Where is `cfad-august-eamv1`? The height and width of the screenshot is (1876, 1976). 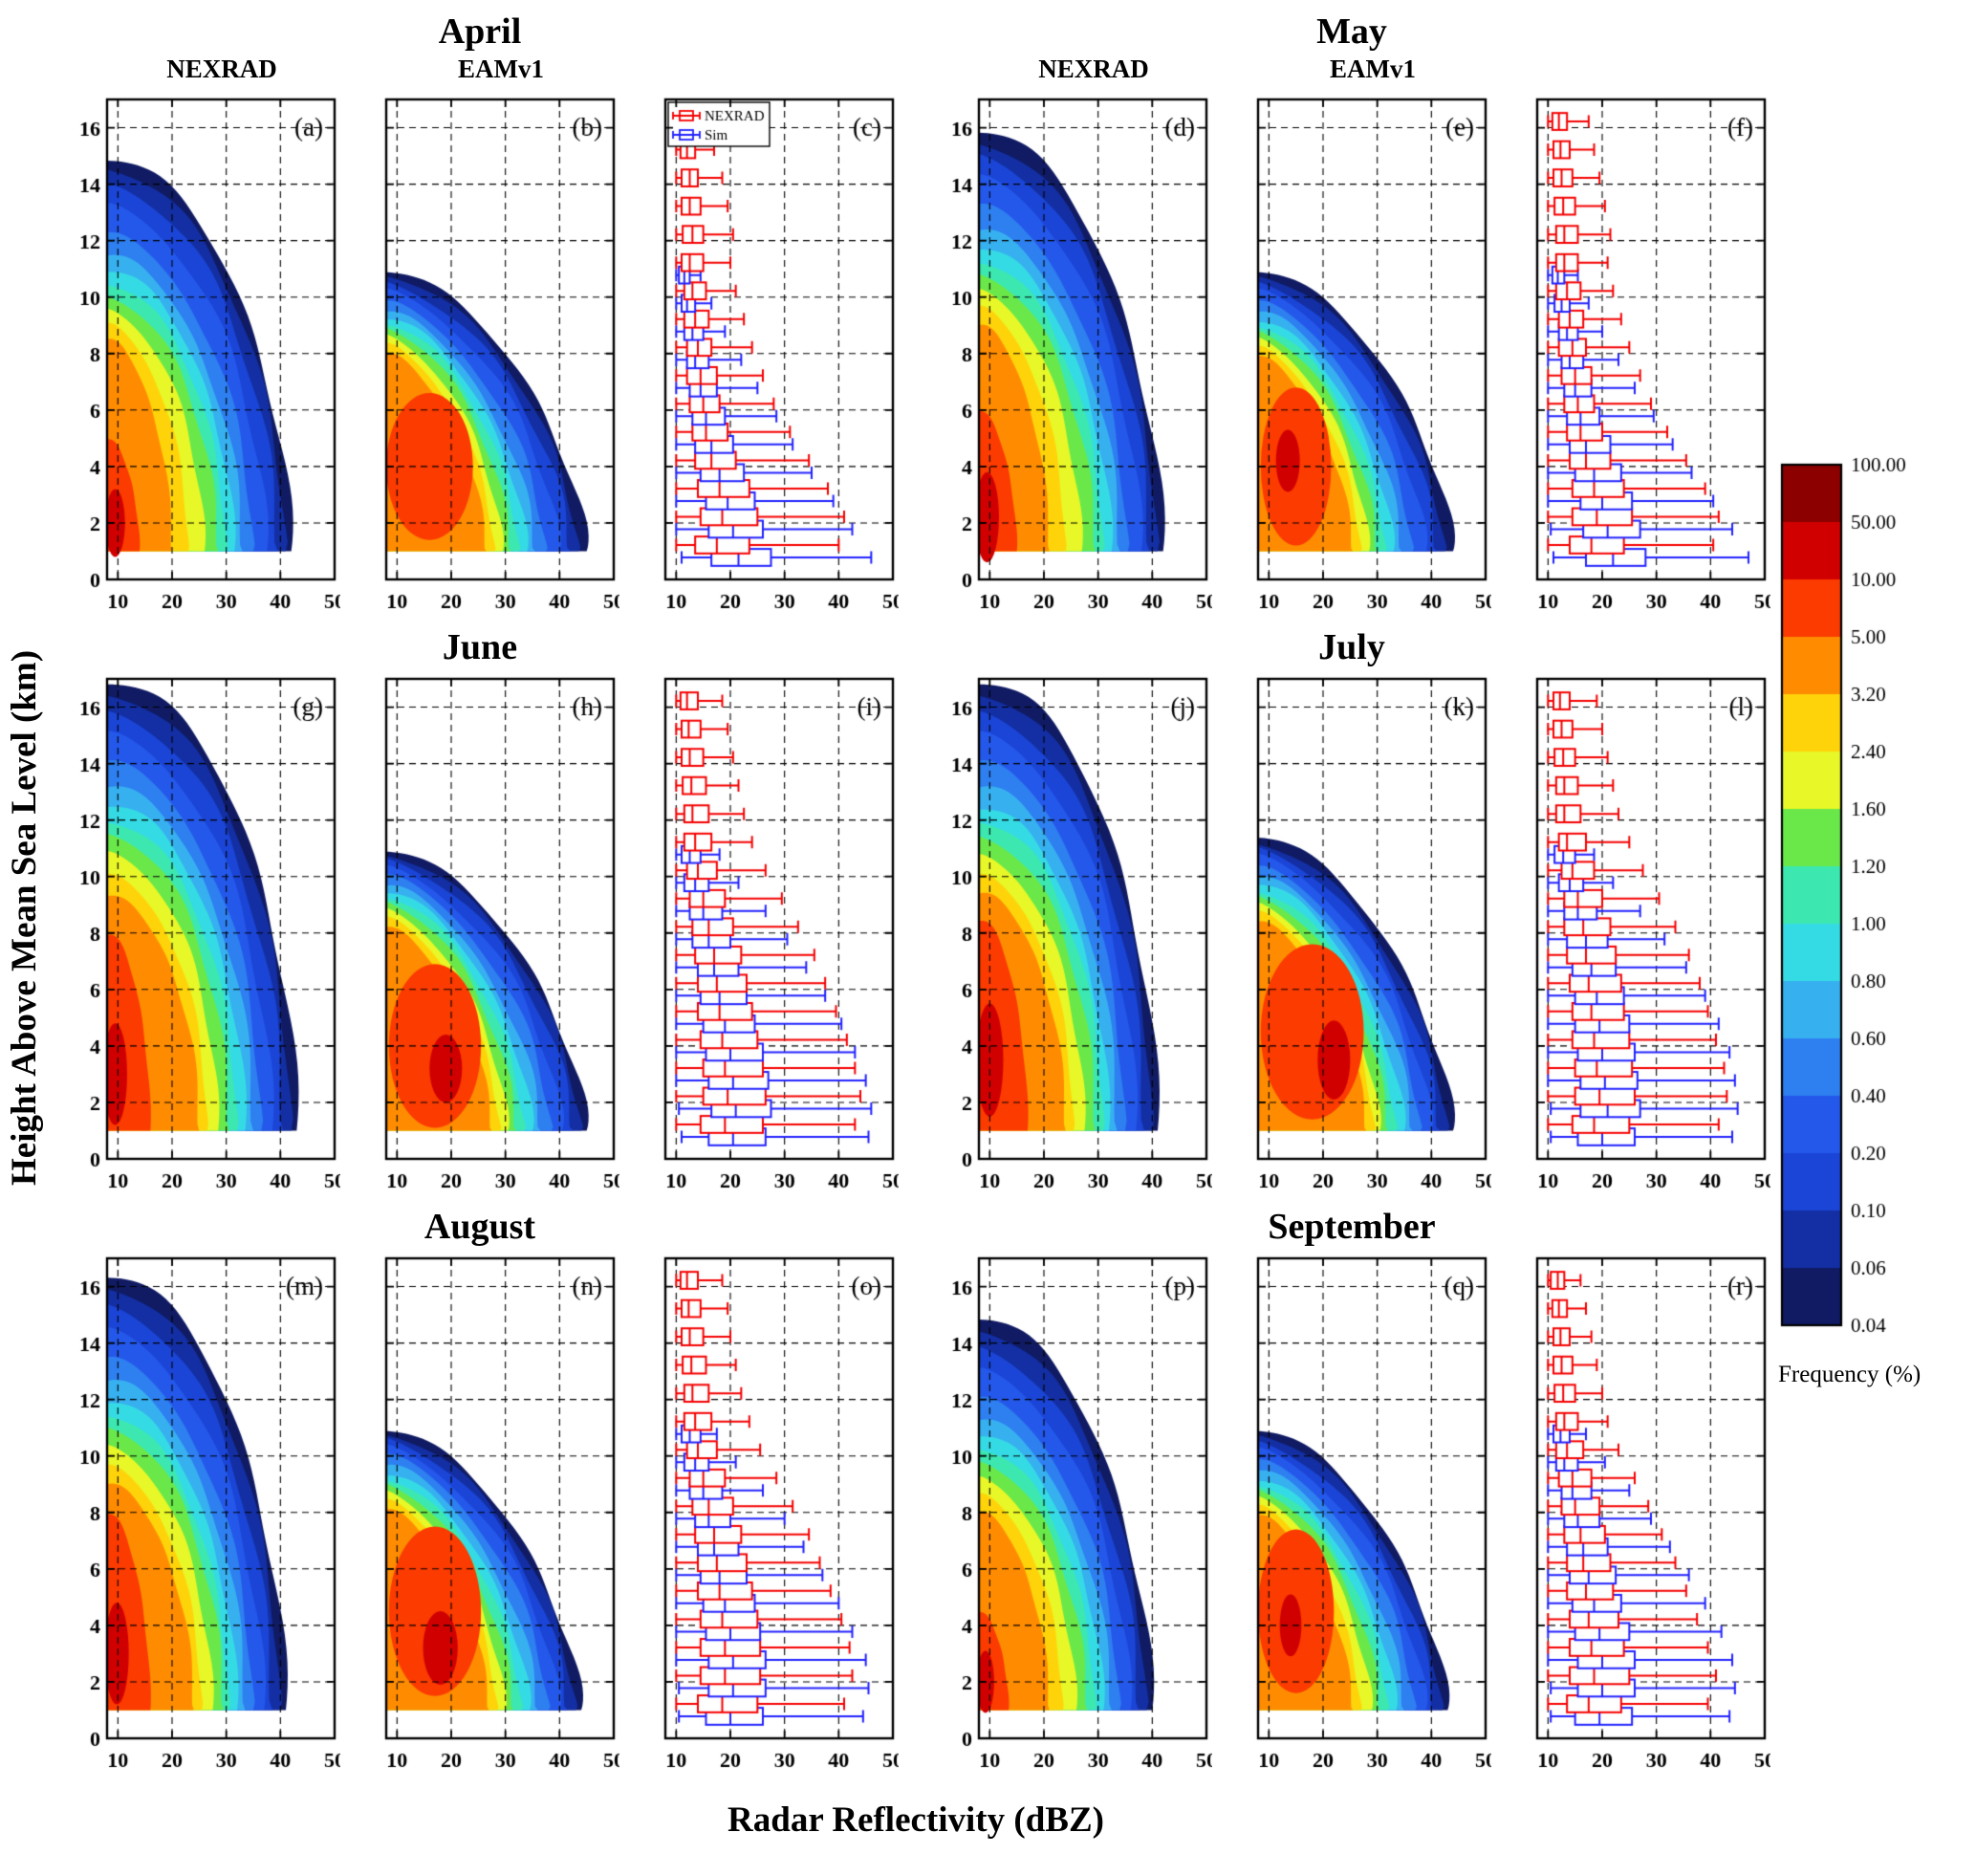
cfad-august-eamv1 is located at coordinates (479, 1516).